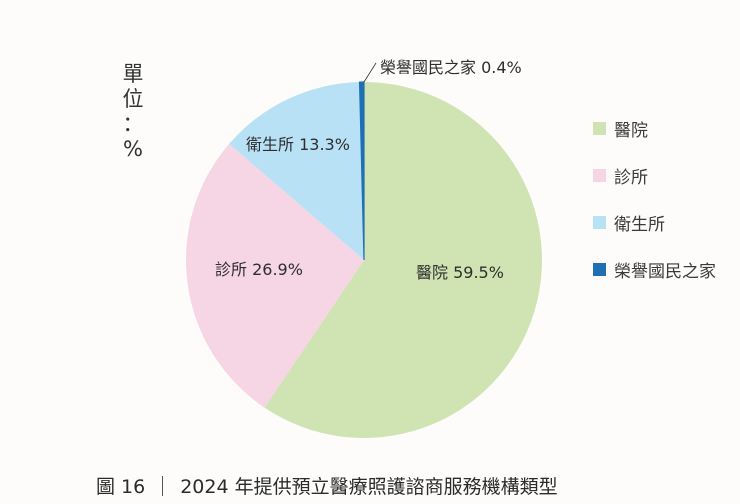 This screenshot has height=504, width=740. What do you see at coordinates (654, 128) in the screenshot?
I see `legend-item-hospital: 醫院` at bounding box center [654, 128].